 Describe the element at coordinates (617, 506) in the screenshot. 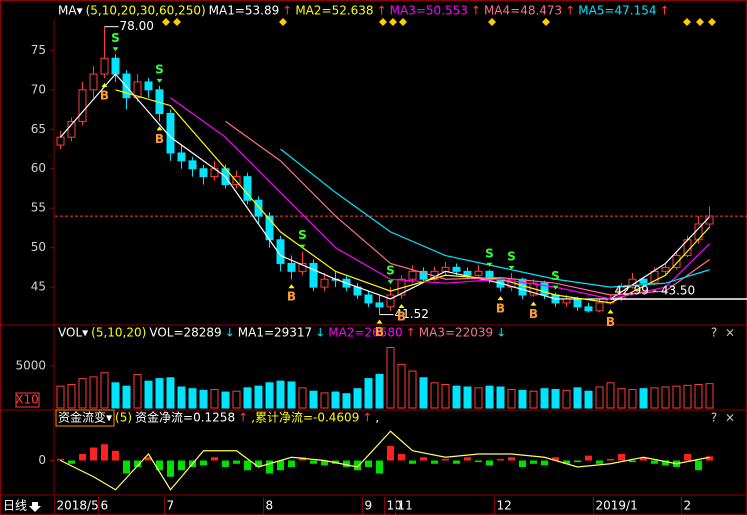

I see `x-tick-label: 2019/1` at that location.